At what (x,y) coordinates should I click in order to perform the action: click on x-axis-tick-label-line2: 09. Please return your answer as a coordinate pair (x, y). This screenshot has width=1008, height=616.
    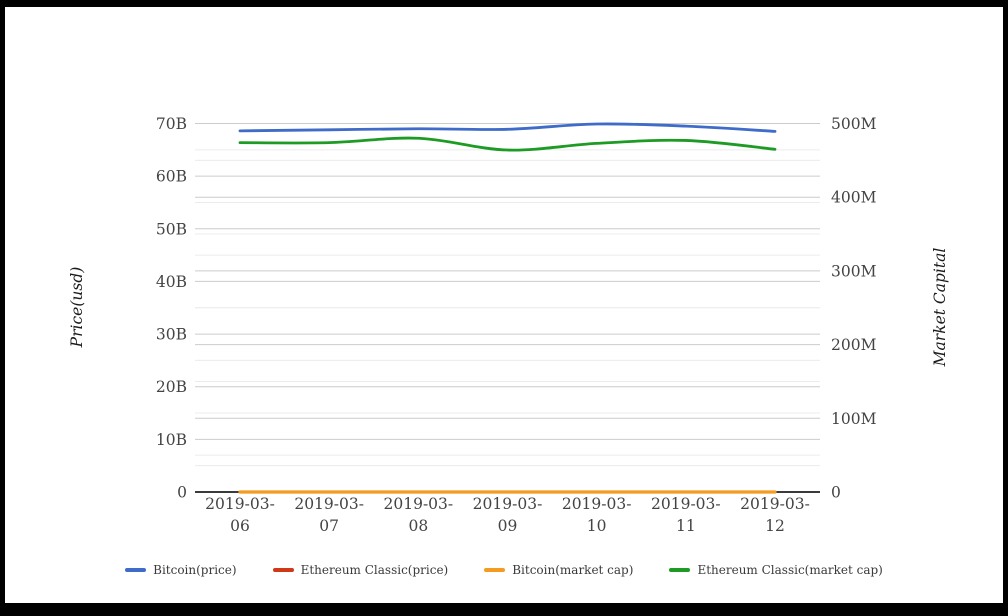
    Looking at the image, I should click on (508, 526).